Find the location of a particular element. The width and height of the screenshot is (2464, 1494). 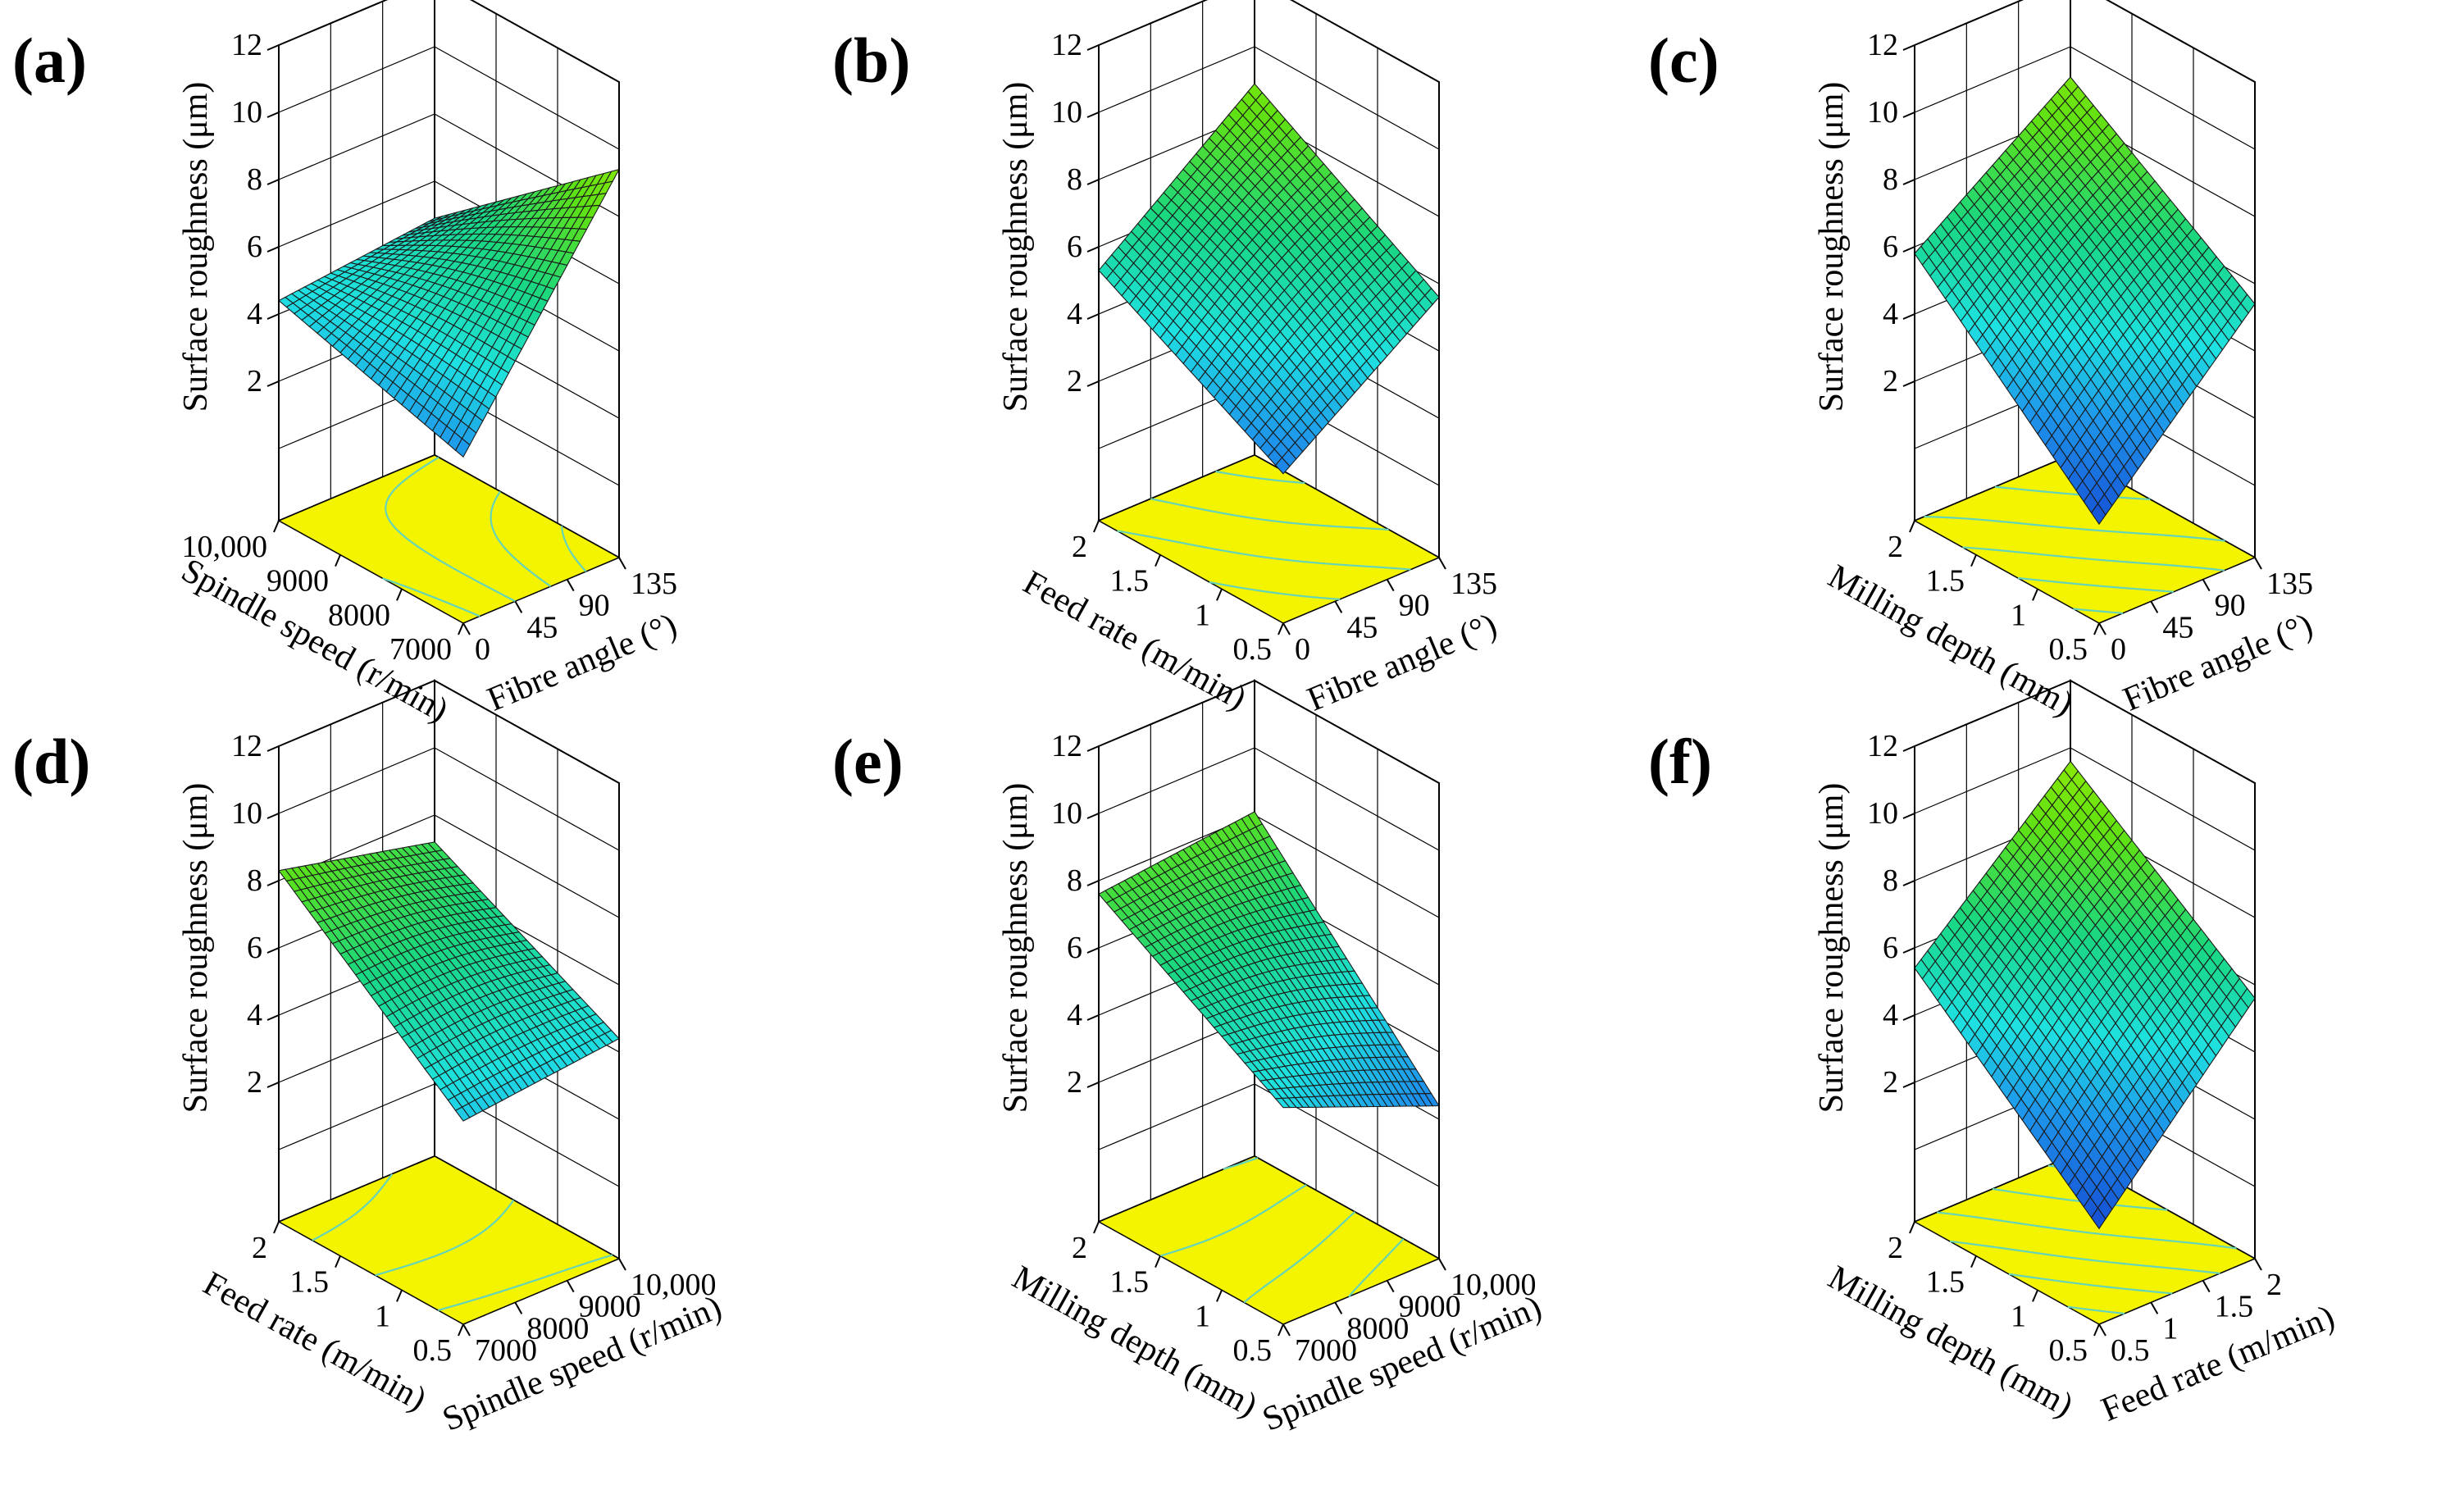

z-tick-label: 10 is located at coordinates (246, 113).